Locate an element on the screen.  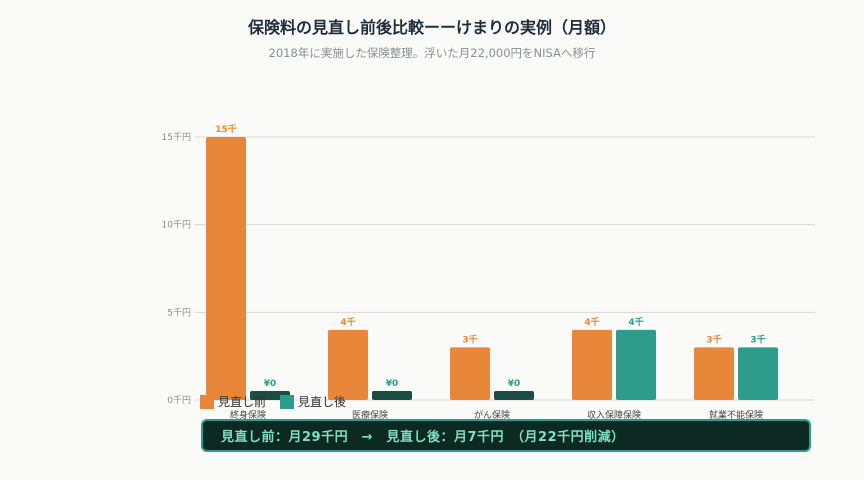
x-tick-label: 医療保険 is located at coordinates (370, 415).